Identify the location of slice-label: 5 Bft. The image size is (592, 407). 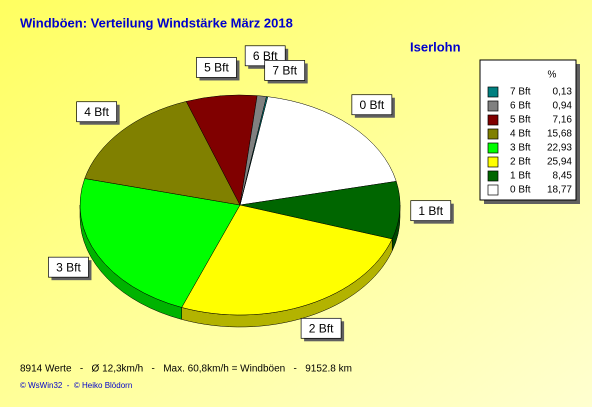
(216, 68).